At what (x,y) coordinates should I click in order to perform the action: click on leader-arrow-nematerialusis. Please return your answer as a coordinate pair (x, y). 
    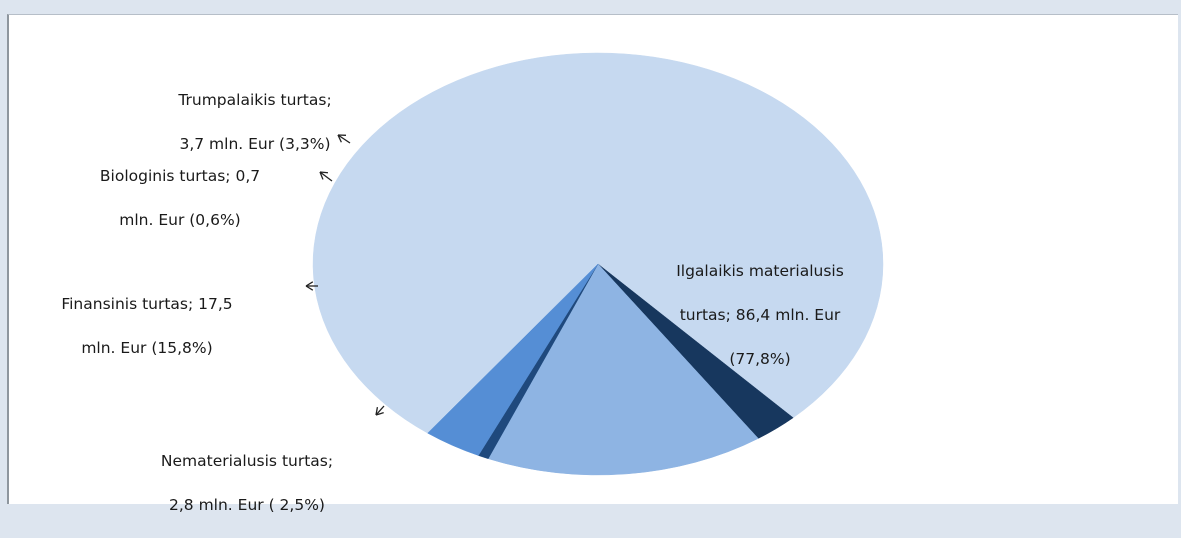
    Looking at the image, I should click on (380, 410).